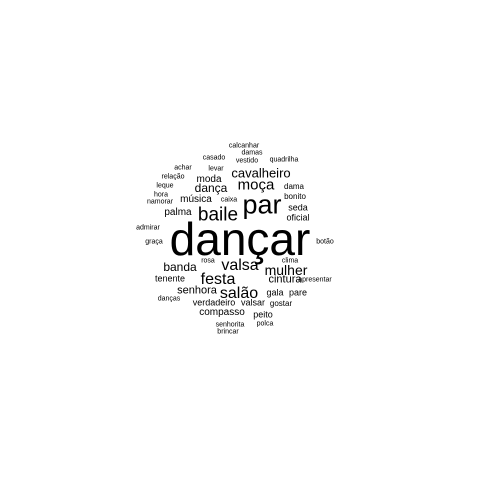  Describe the element at coordinates (265, 324) in the screenshot. I see `word: polca` at that location.